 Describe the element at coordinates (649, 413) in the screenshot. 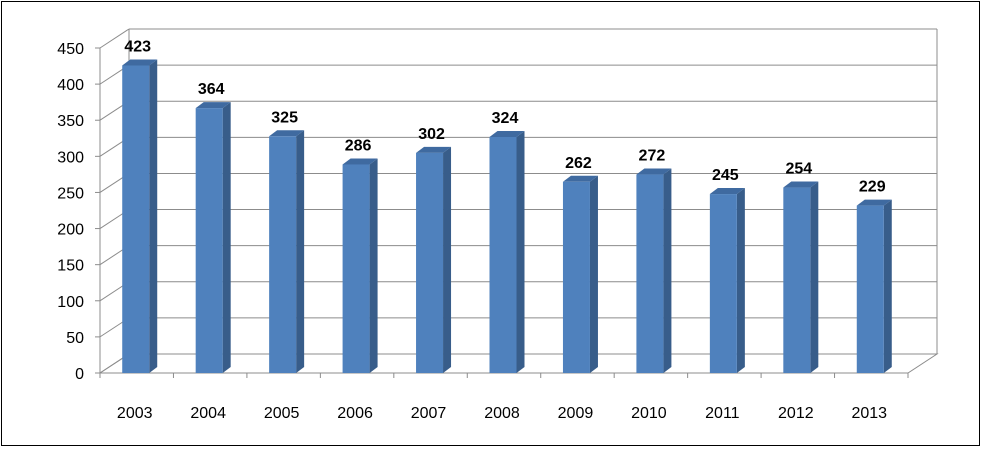

I see `x-tick-label: 2010` at that location.